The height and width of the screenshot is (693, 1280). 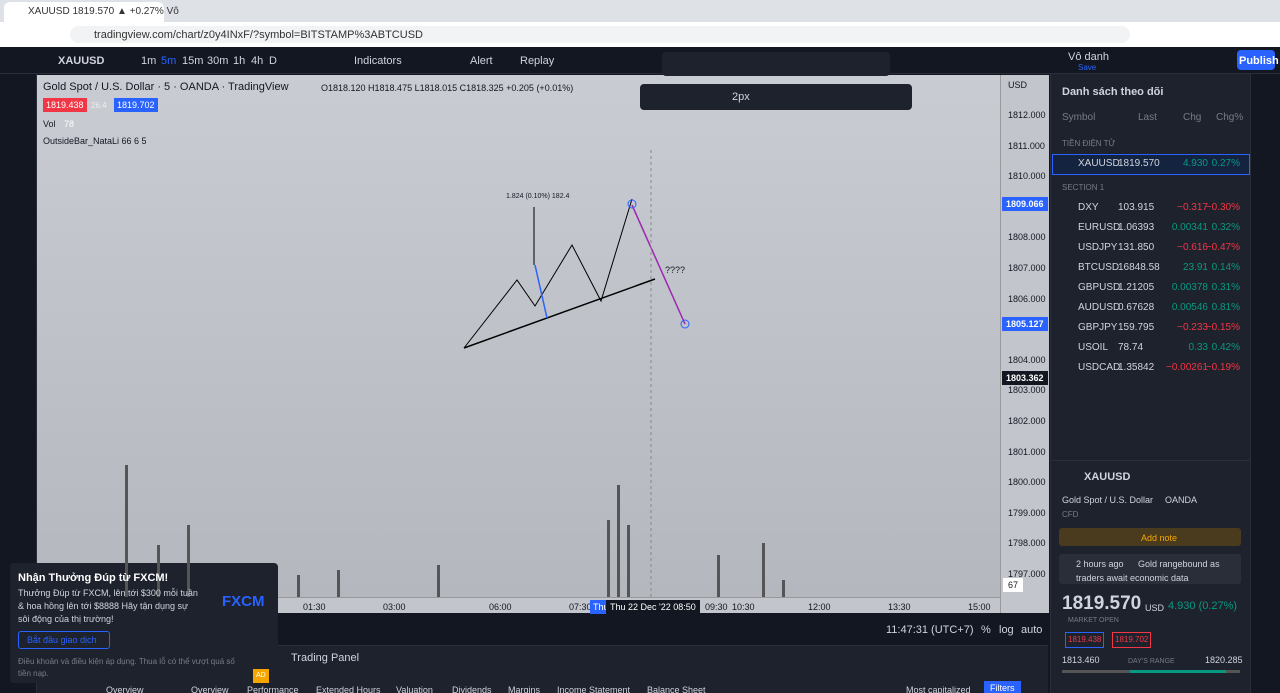 I want to click on selected-row, so click(x=1151, y=164).